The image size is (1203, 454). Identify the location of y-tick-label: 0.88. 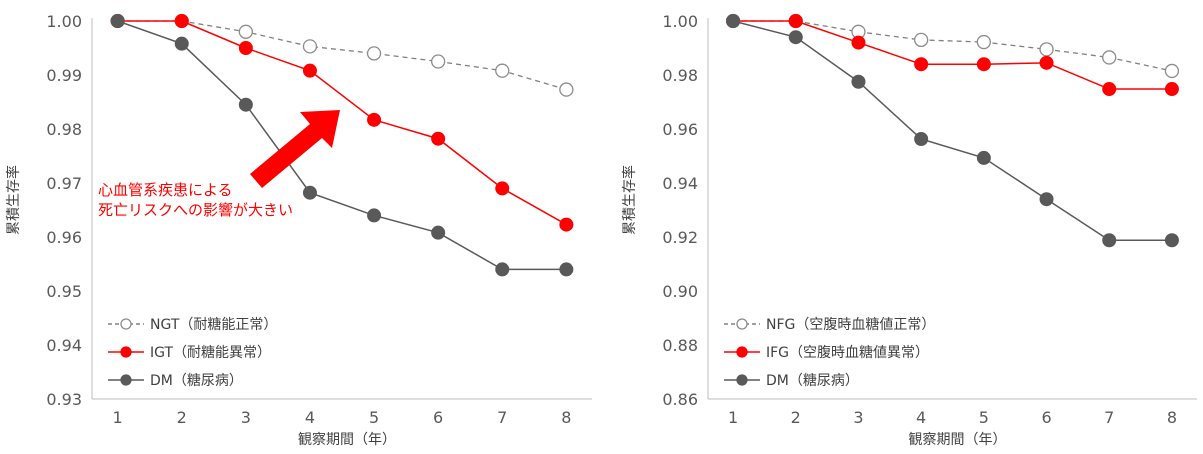
(680, 345).